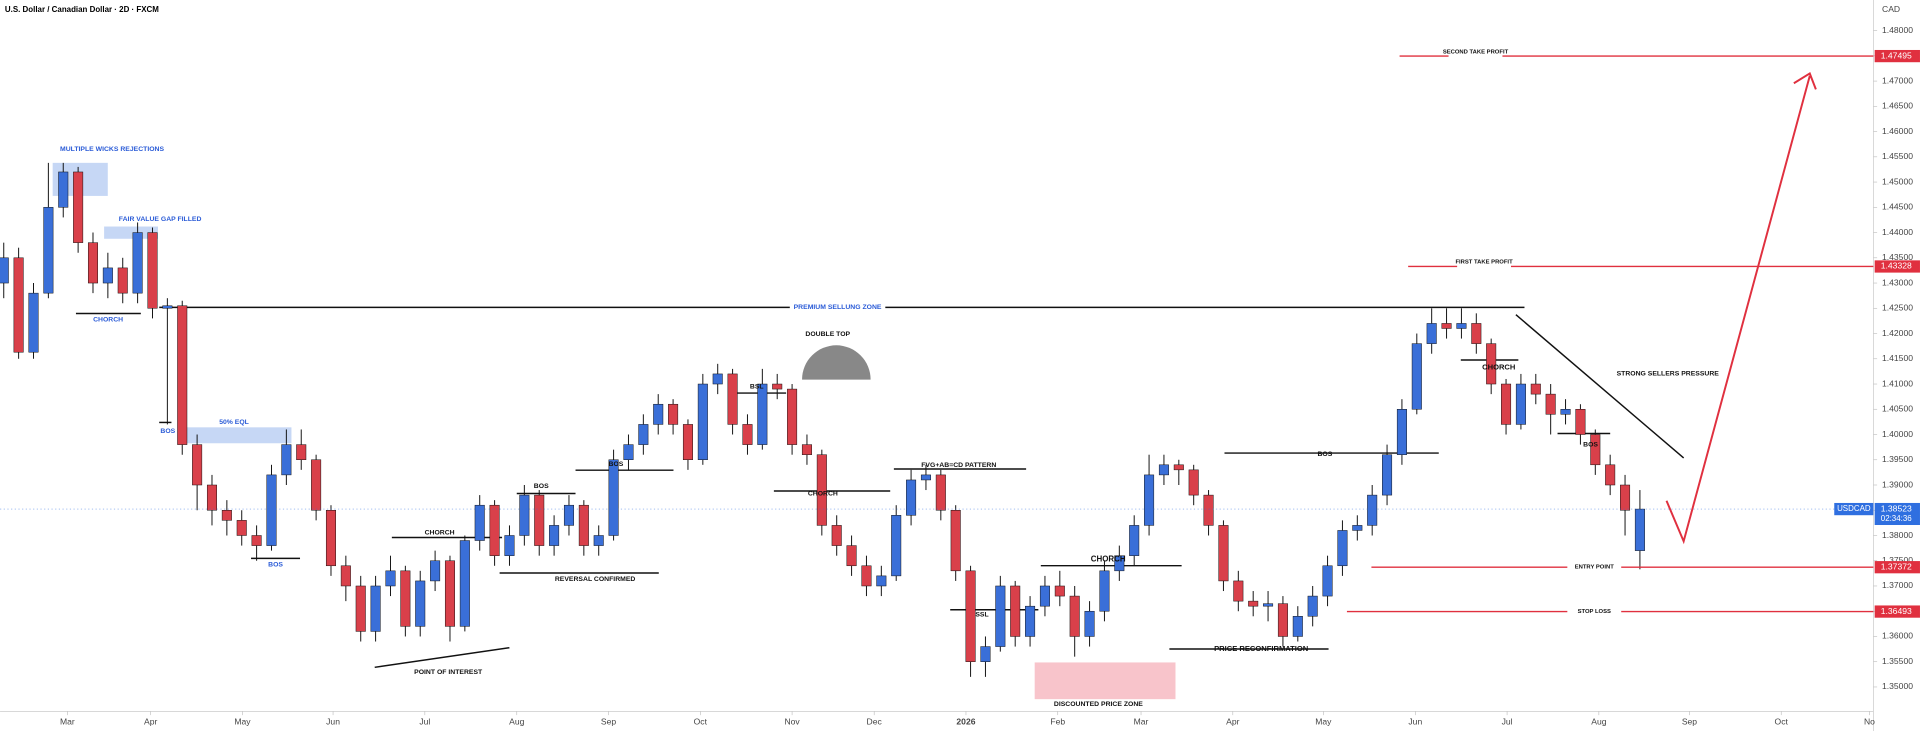 The image size is (1920, 731). Describe the element at coordinates (1897, 686) in the screenshot. I see `y-tick-label: 1.35000` at that location.